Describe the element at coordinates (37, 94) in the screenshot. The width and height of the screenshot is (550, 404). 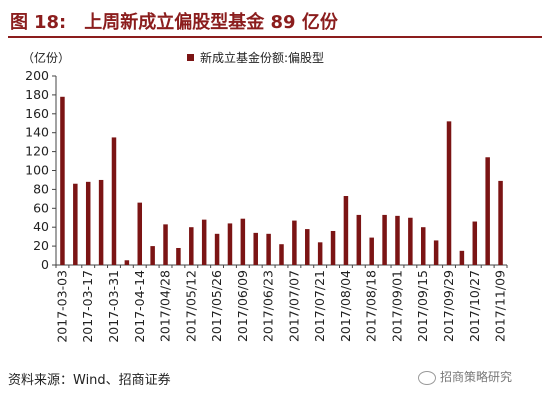
I see `y-tick-label: 180` at that location.